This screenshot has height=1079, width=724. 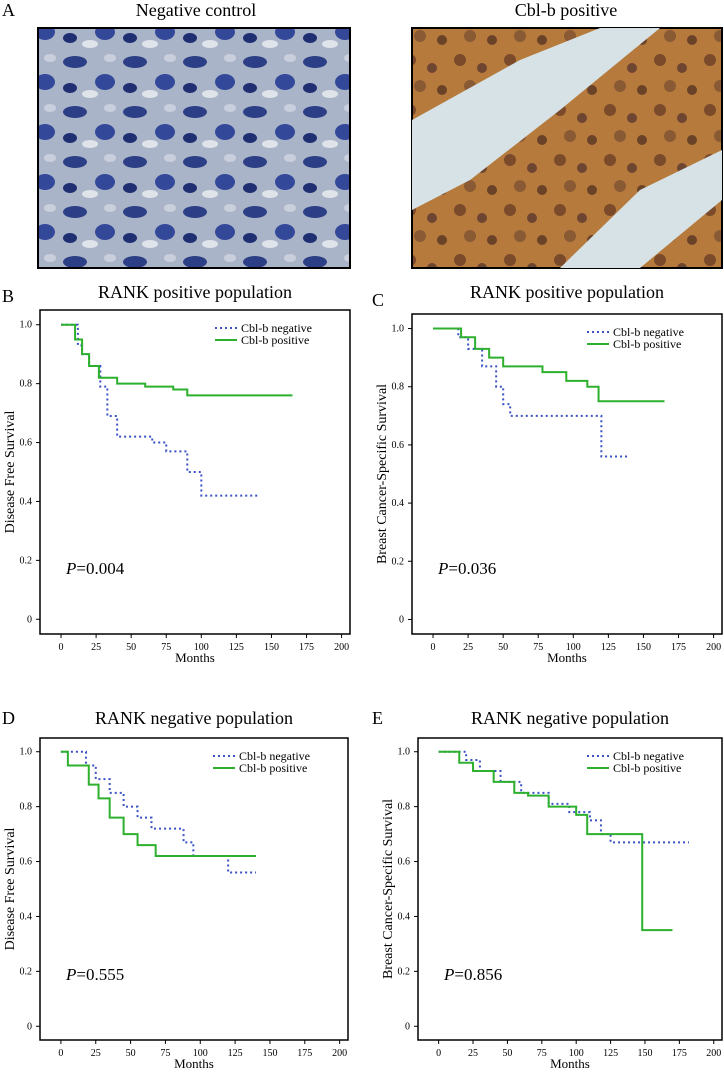 What do you see at coordinates (8, 296) in the screenshot?
I see `panel-letter: B` at bounding box center [8, 296].